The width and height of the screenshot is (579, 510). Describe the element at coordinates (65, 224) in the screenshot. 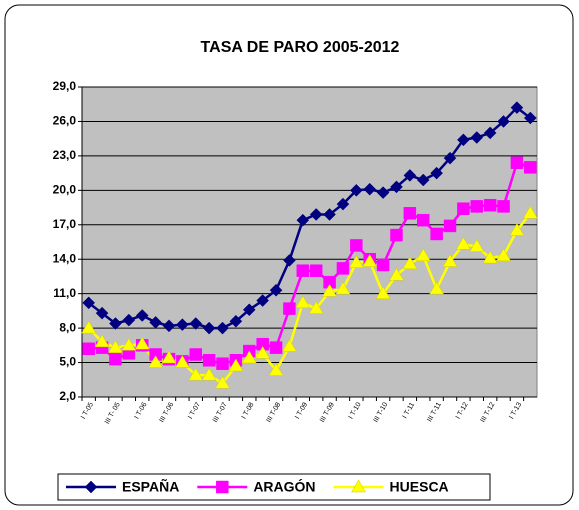

I see `y-tick-label: 17,0` at that location.